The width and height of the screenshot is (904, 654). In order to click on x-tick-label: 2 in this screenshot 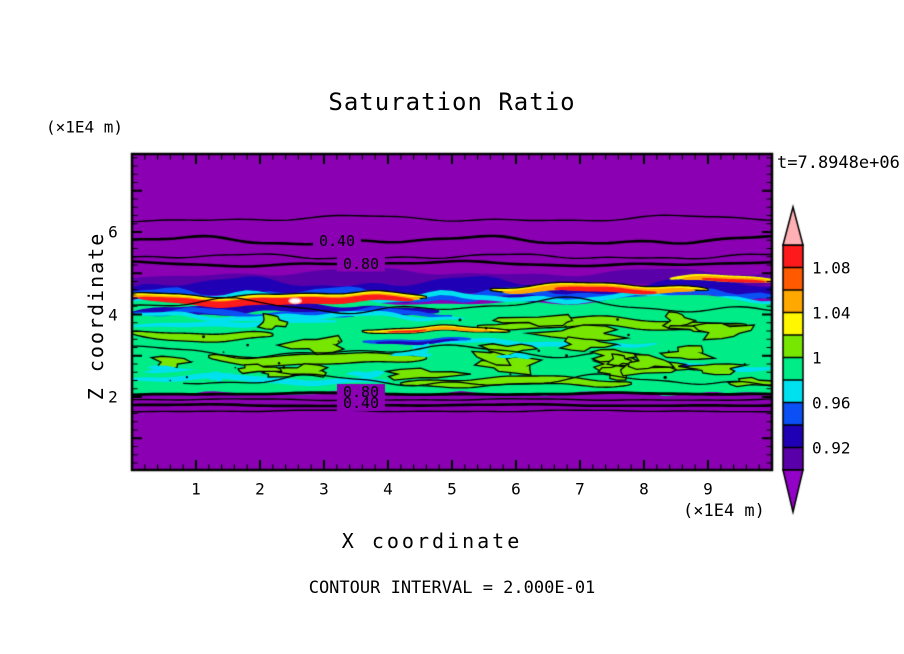, I will do `click(260, 489)`.